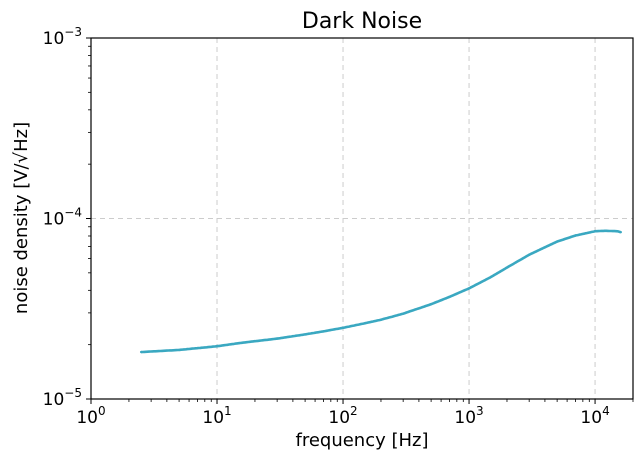 The width and height of the screenshot is (635, 455). What do you see at coordinates (216, 416) in the screenshot?
I see `x-tick-label: 10¹` at bounding box center [216, 416].